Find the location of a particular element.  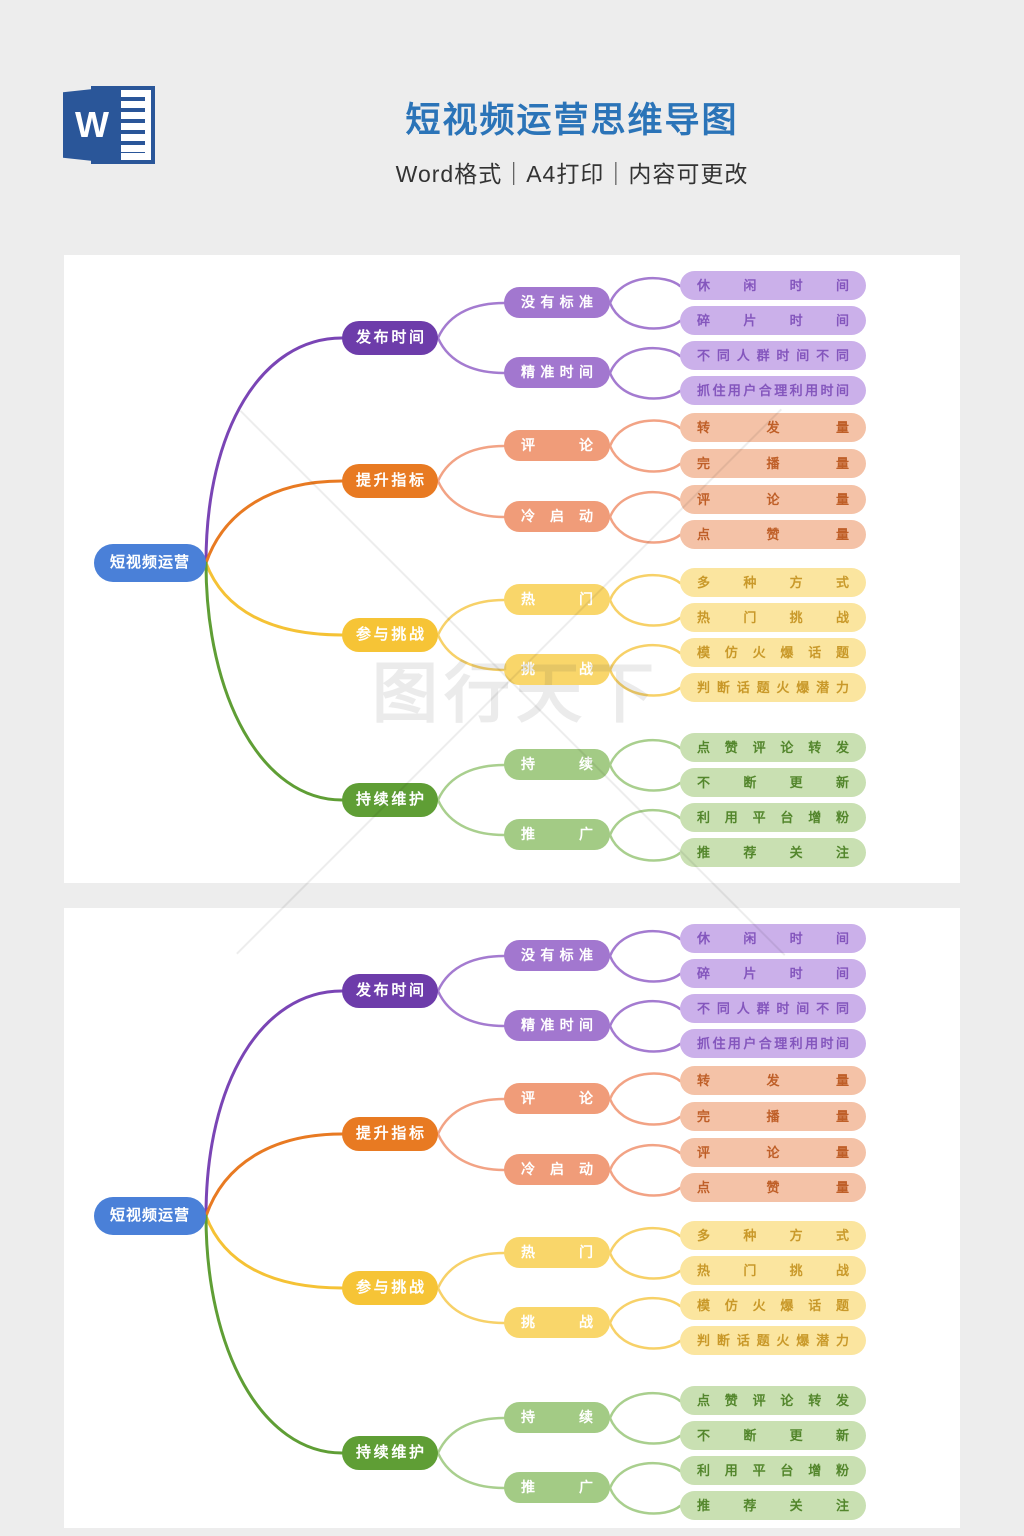

word-icon-w-letter: W is located at coordinates (92, 125).